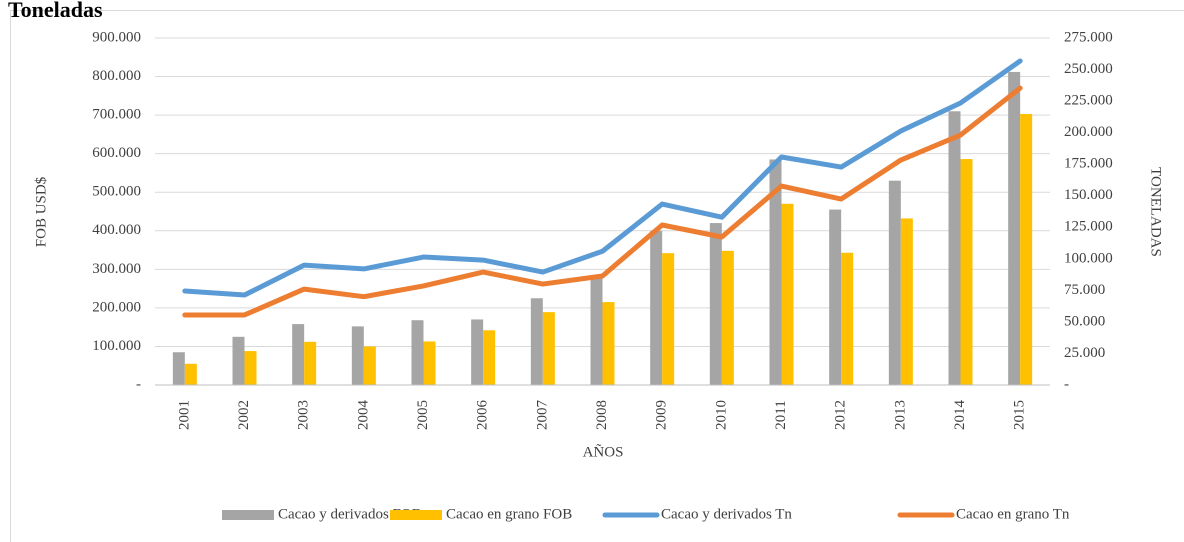  What do you see at coordinates (602, 415) in the screenshot?
I see `x-tick-label: 2008` at bounding box center [602, 415].